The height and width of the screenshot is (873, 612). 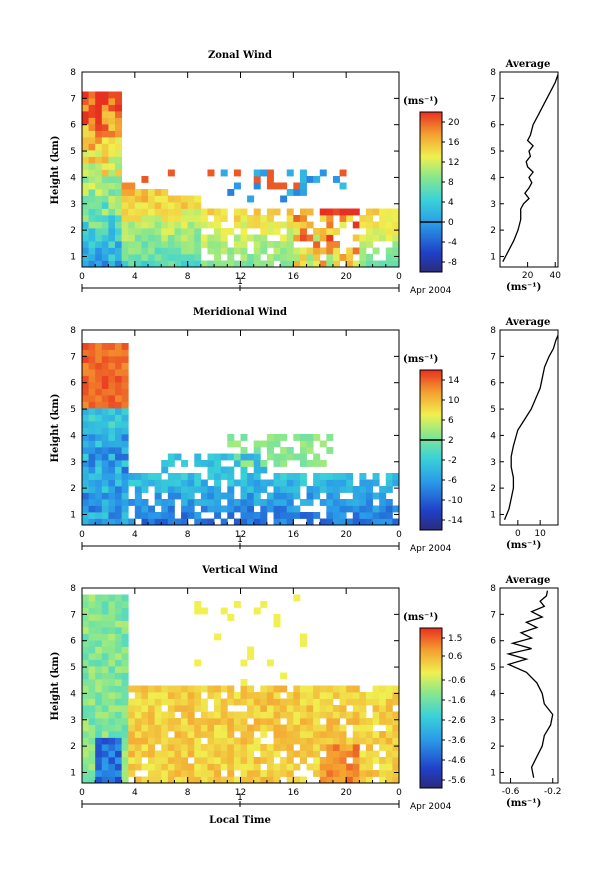 What do you see at coordinates (455, 521) in the screenshot?
I see `colorbar-tick-label: -14` at bounding box center [455, 521].